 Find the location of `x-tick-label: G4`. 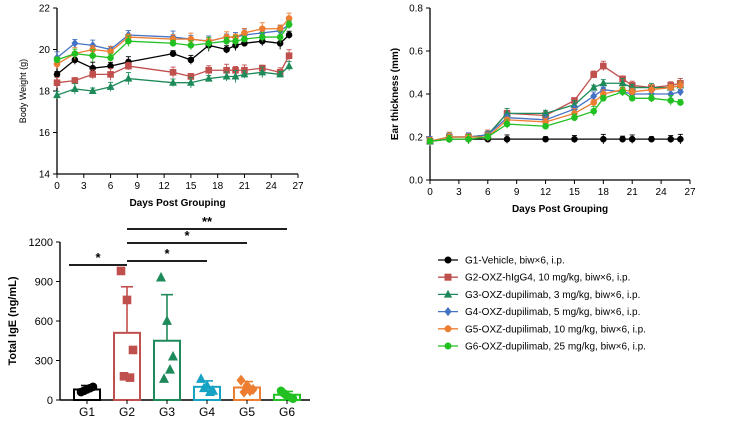

x-tick-label: G4 is located at coordinates (207, 412).